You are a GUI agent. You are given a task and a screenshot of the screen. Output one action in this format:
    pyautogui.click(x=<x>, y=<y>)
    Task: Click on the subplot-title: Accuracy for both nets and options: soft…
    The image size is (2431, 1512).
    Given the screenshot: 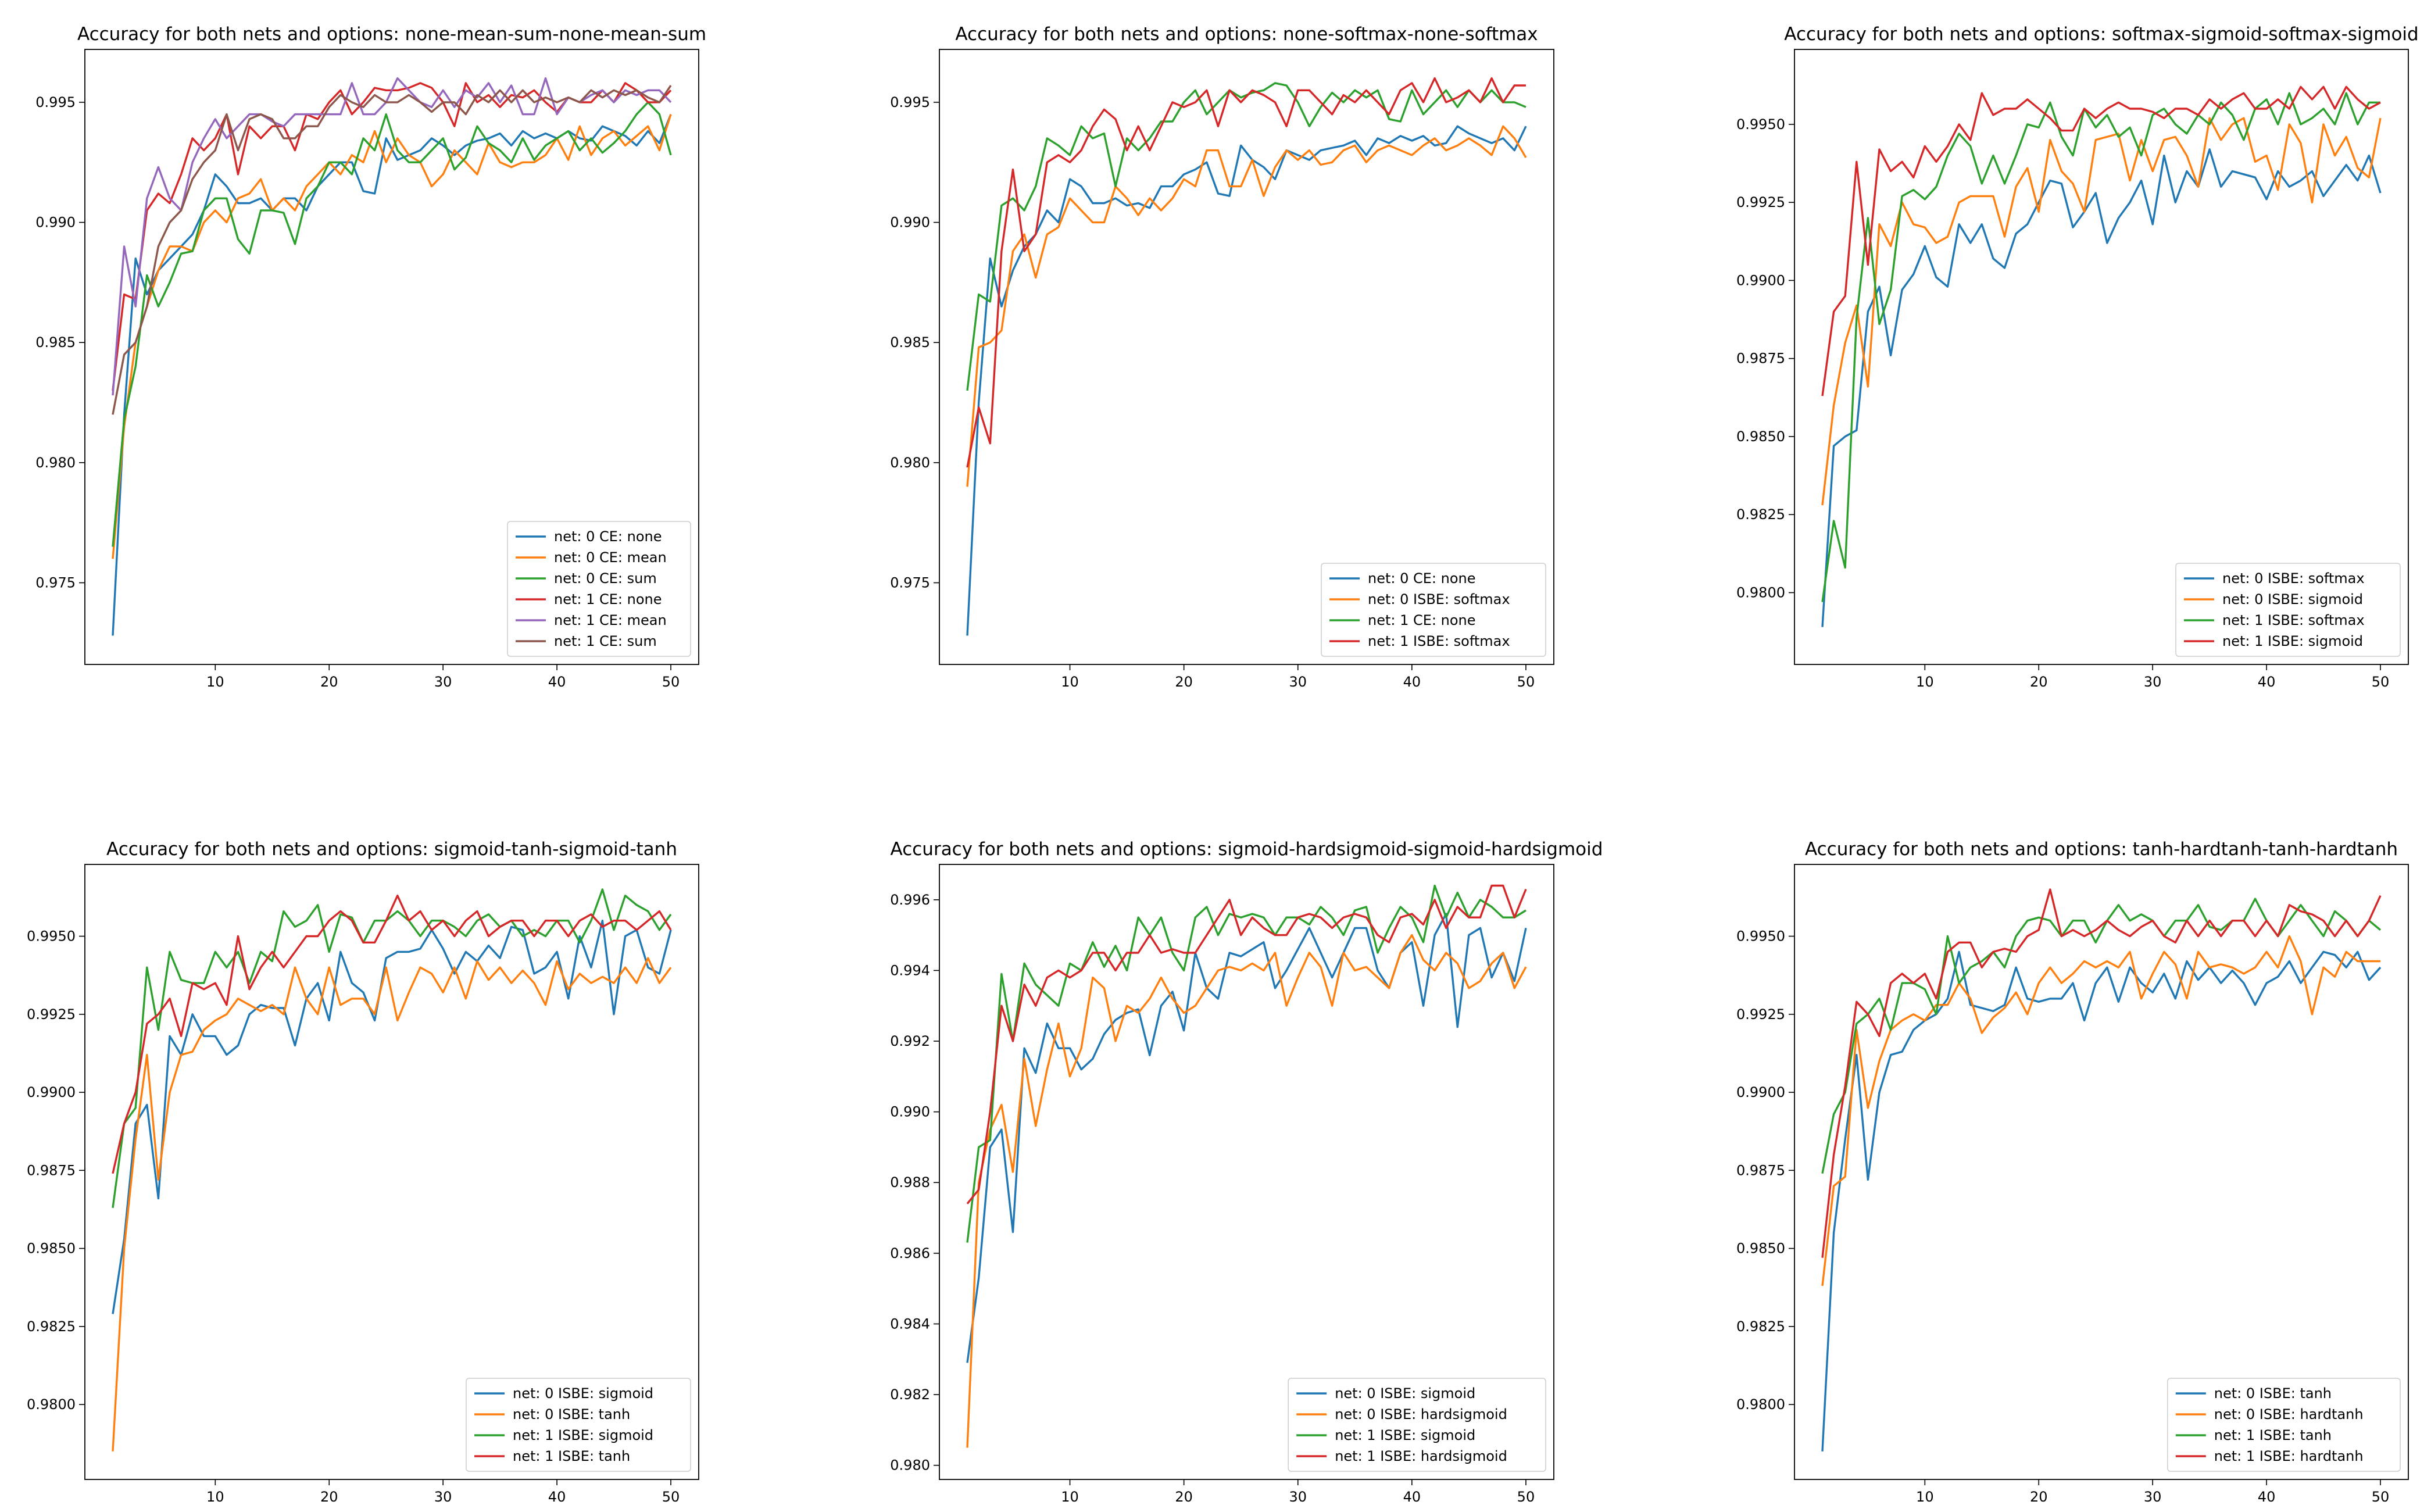 What is the action you would take?
    pyautogui.click(x=2101, y=35)
    